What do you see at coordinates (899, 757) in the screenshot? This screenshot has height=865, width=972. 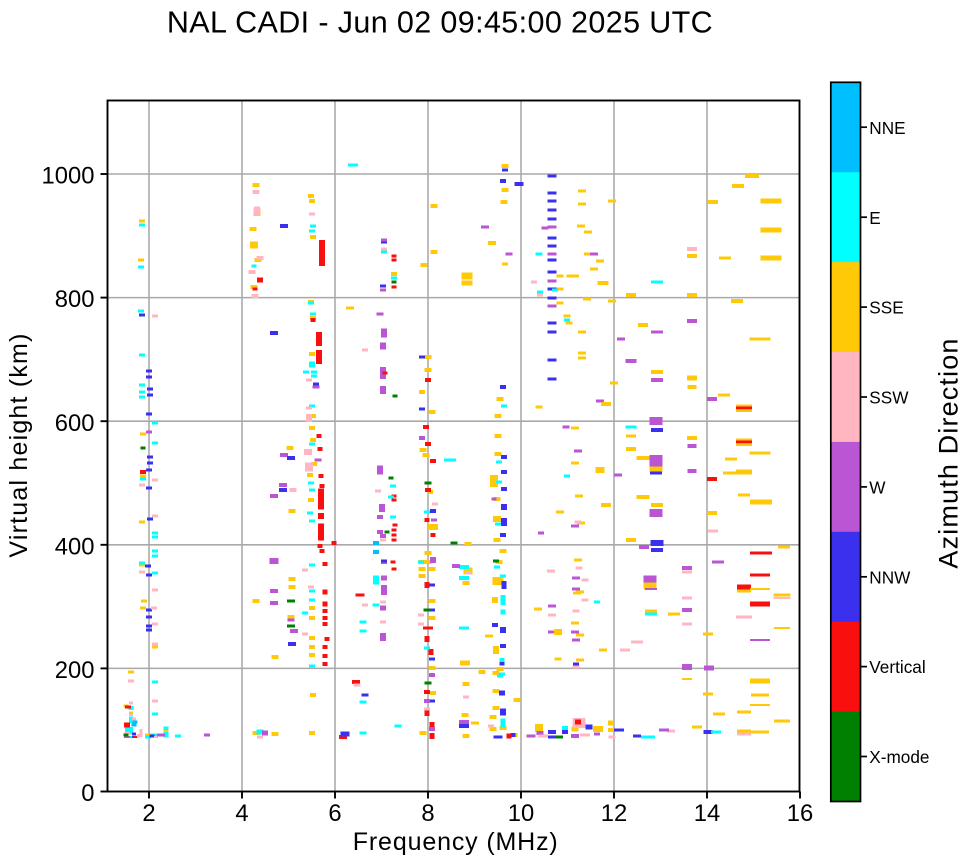 I see `svg-text: X-mode` at bounding box center [899, 757].